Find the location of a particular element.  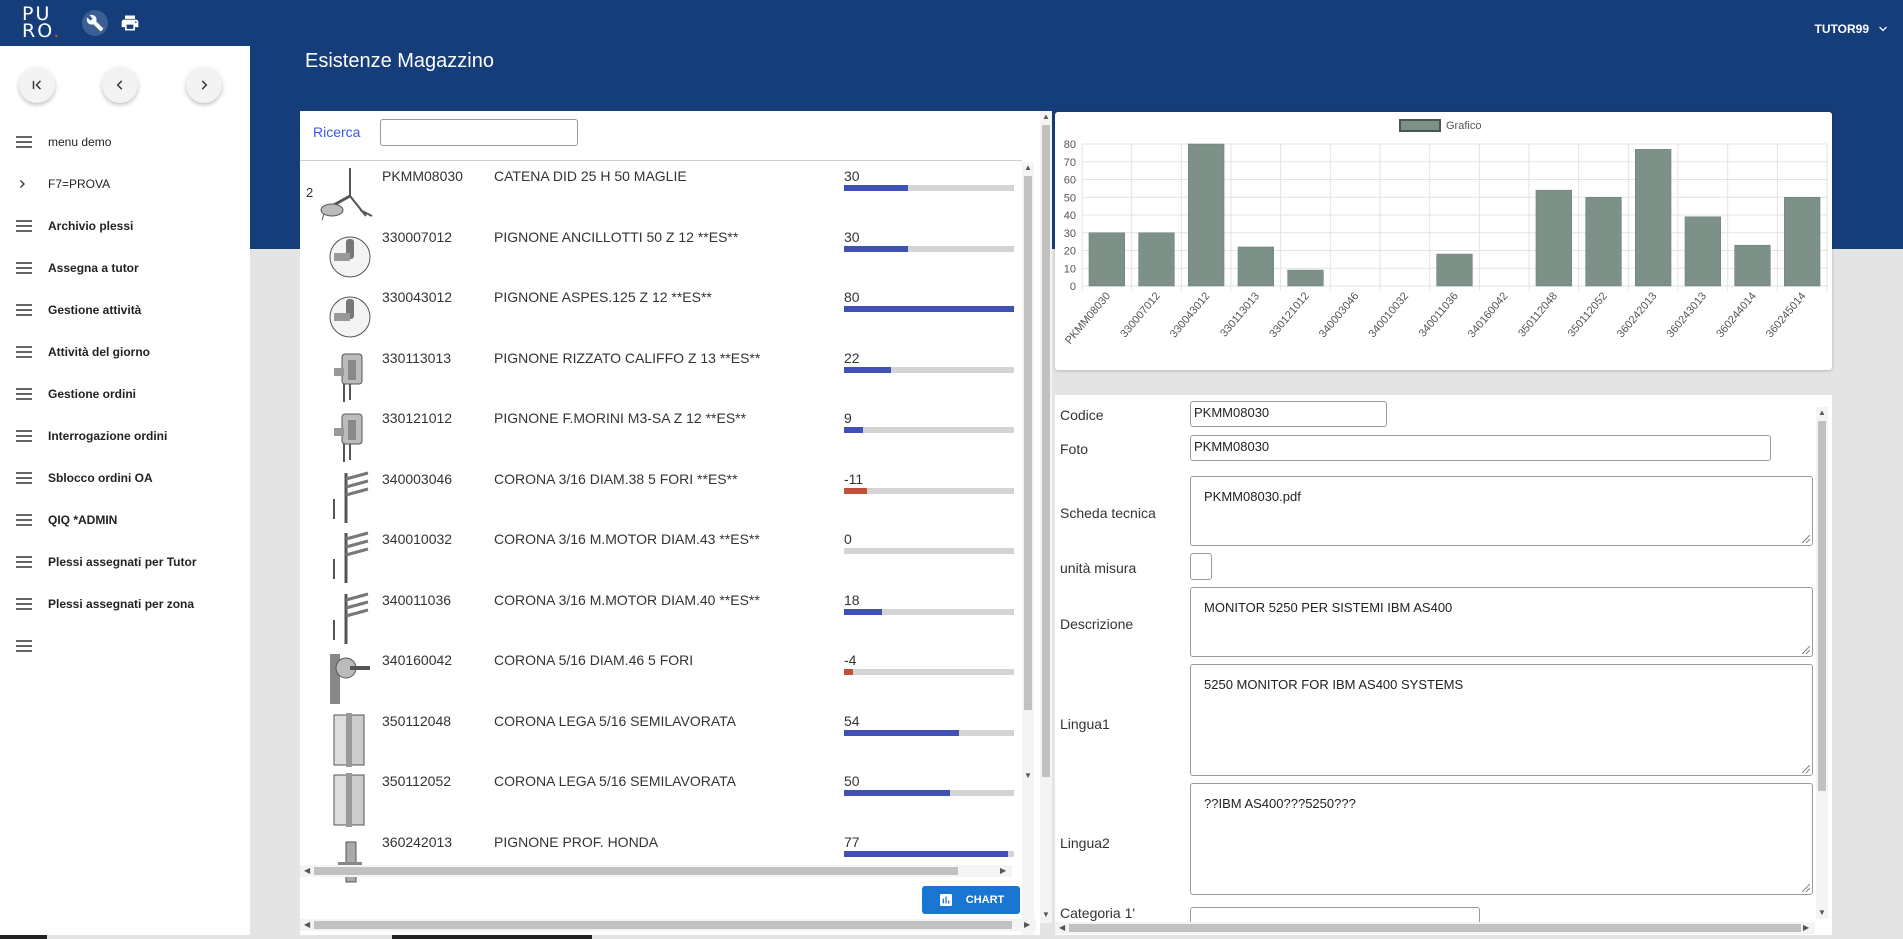

list-hscroll-thumb is located at coordinates (636, 871).